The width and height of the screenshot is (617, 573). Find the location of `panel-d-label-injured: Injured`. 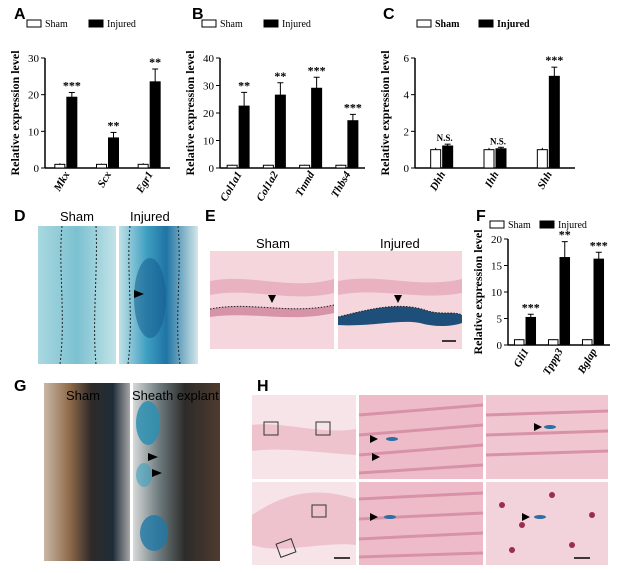

panel-d-label-injured: Injured is located at coordinates (150, 216).